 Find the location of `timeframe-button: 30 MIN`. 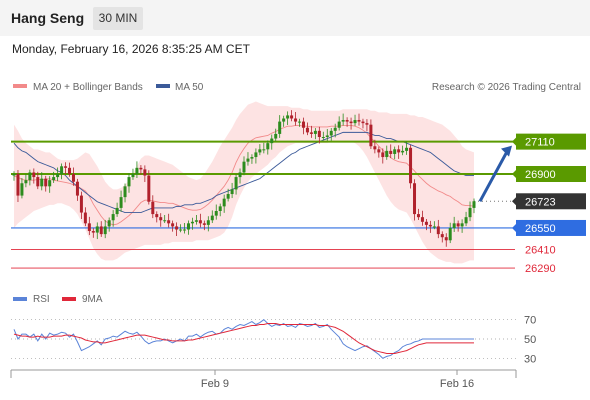

timeframe-button: 30 MIN is located at coordinates (118, 18).